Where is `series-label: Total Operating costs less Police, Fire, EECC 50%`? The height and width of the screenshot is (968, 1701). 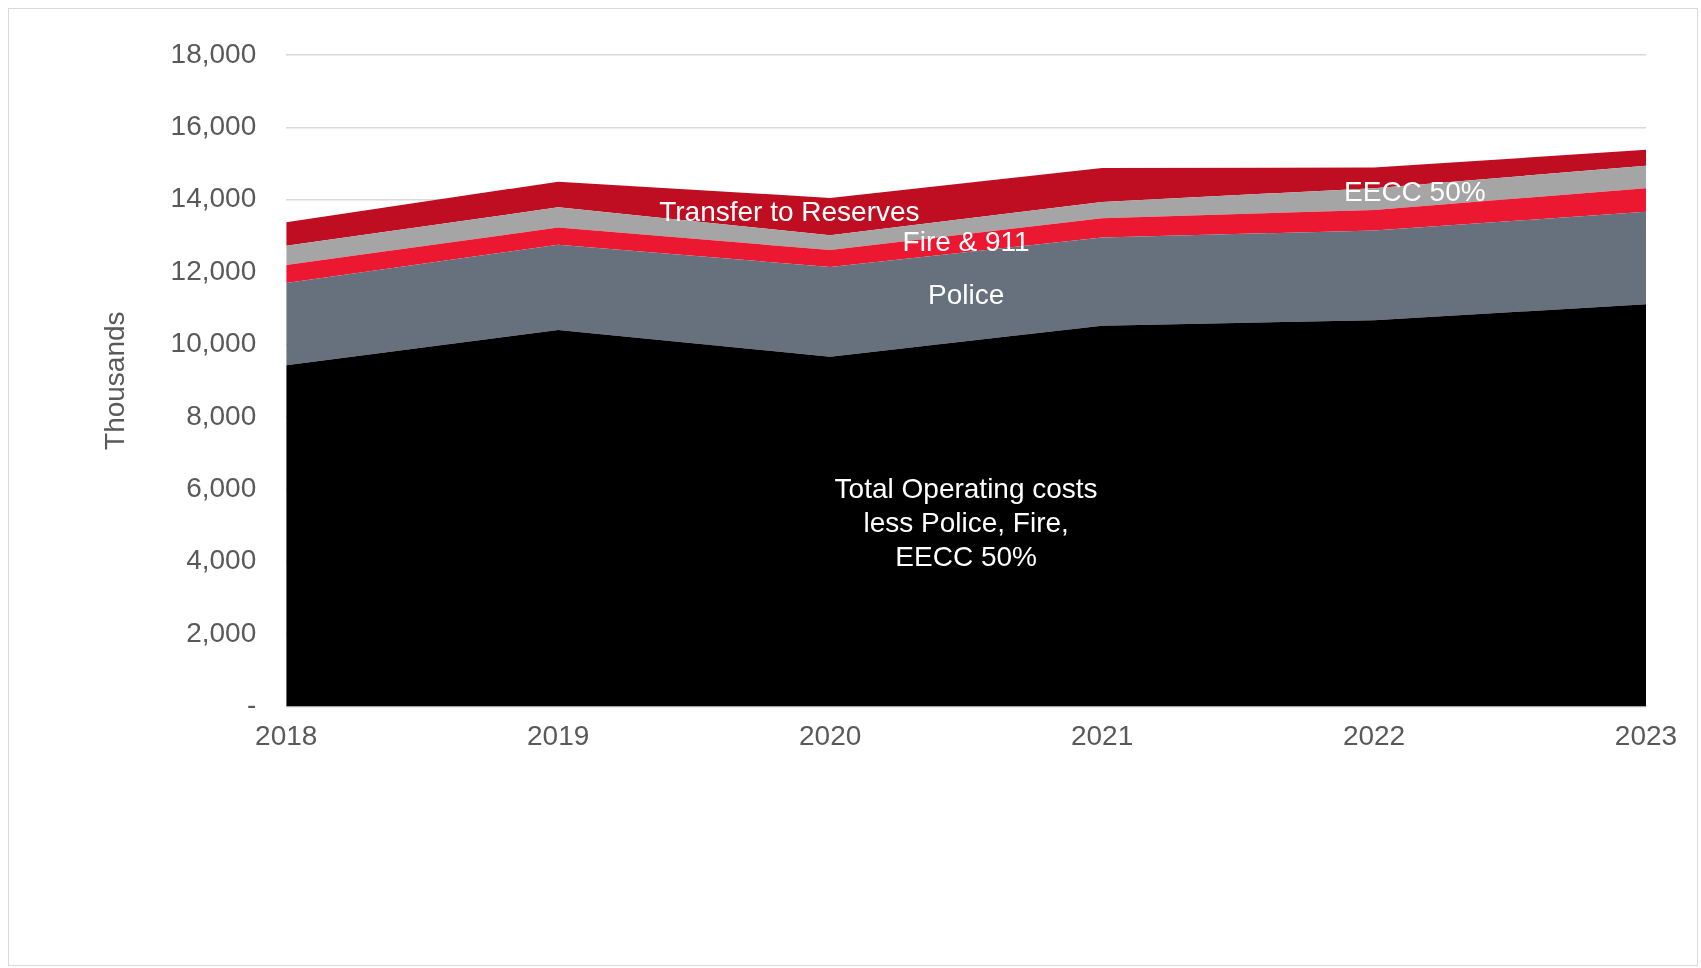
series-label: Total Operating costs less Police, Fire, EECC 50% is located at coordinates (966, 522).